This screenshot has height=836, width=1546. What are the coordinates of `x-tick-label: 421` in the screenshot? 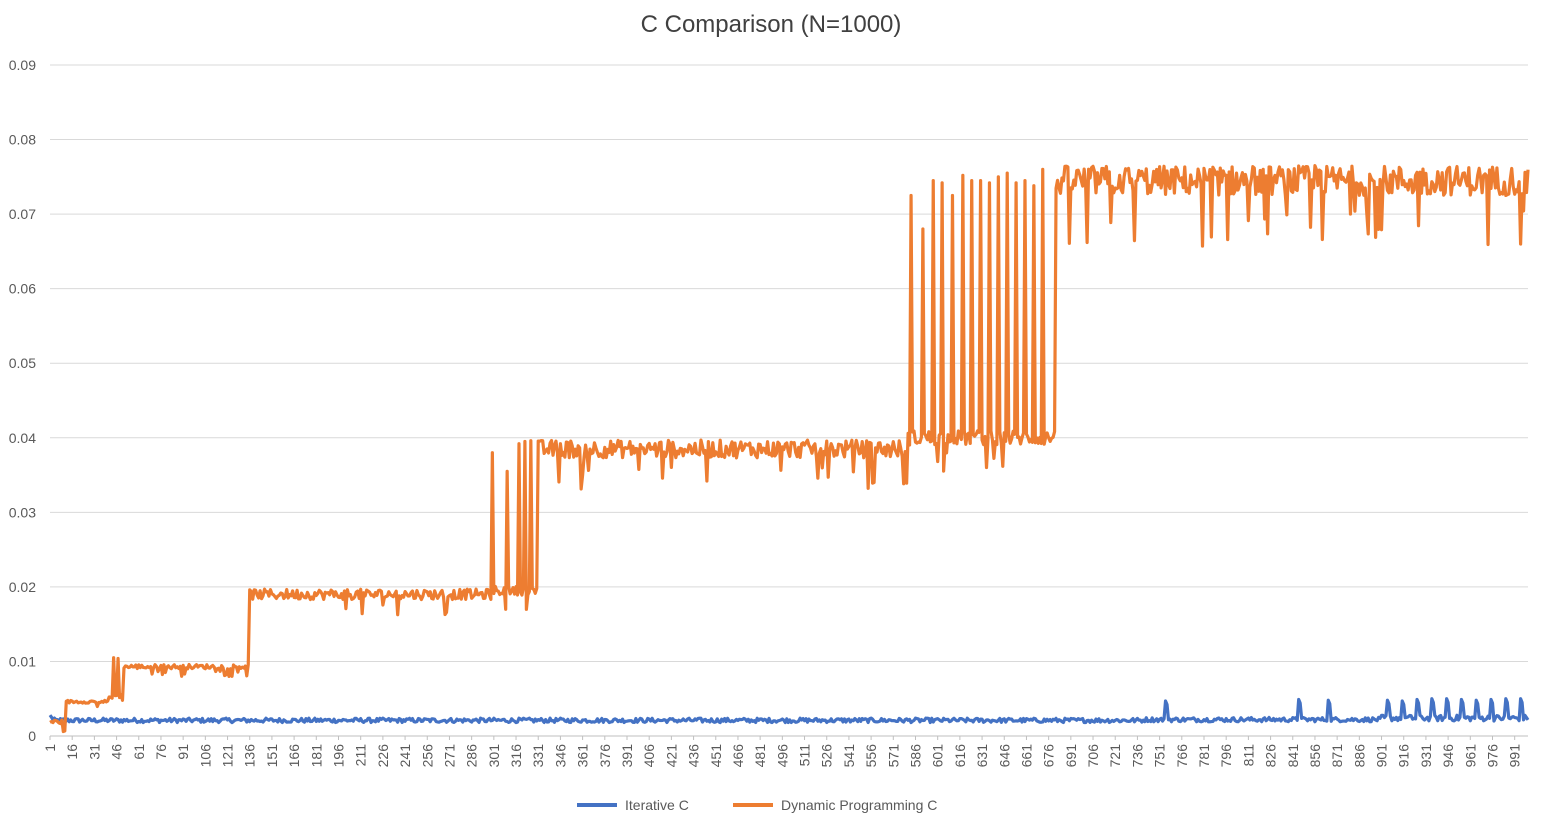 It's located at (671, 756).